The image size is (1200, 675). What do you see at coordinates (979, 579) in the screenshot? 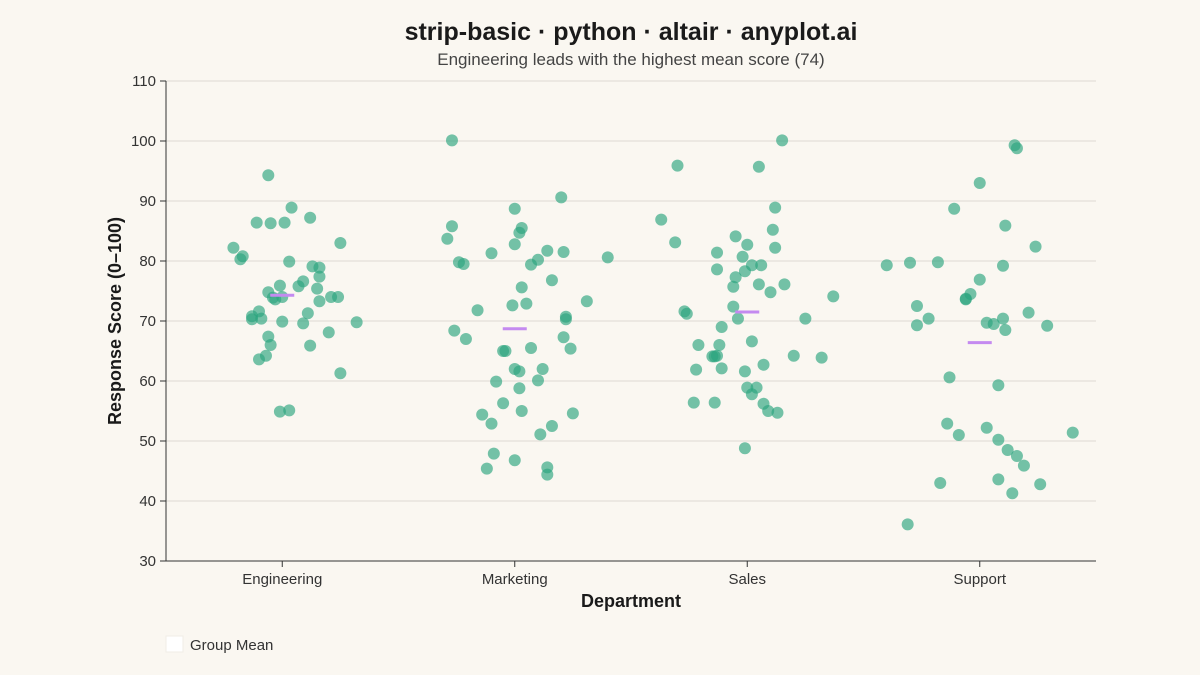
I see `x-tick-label: Support` at bounding box center [979, 579].